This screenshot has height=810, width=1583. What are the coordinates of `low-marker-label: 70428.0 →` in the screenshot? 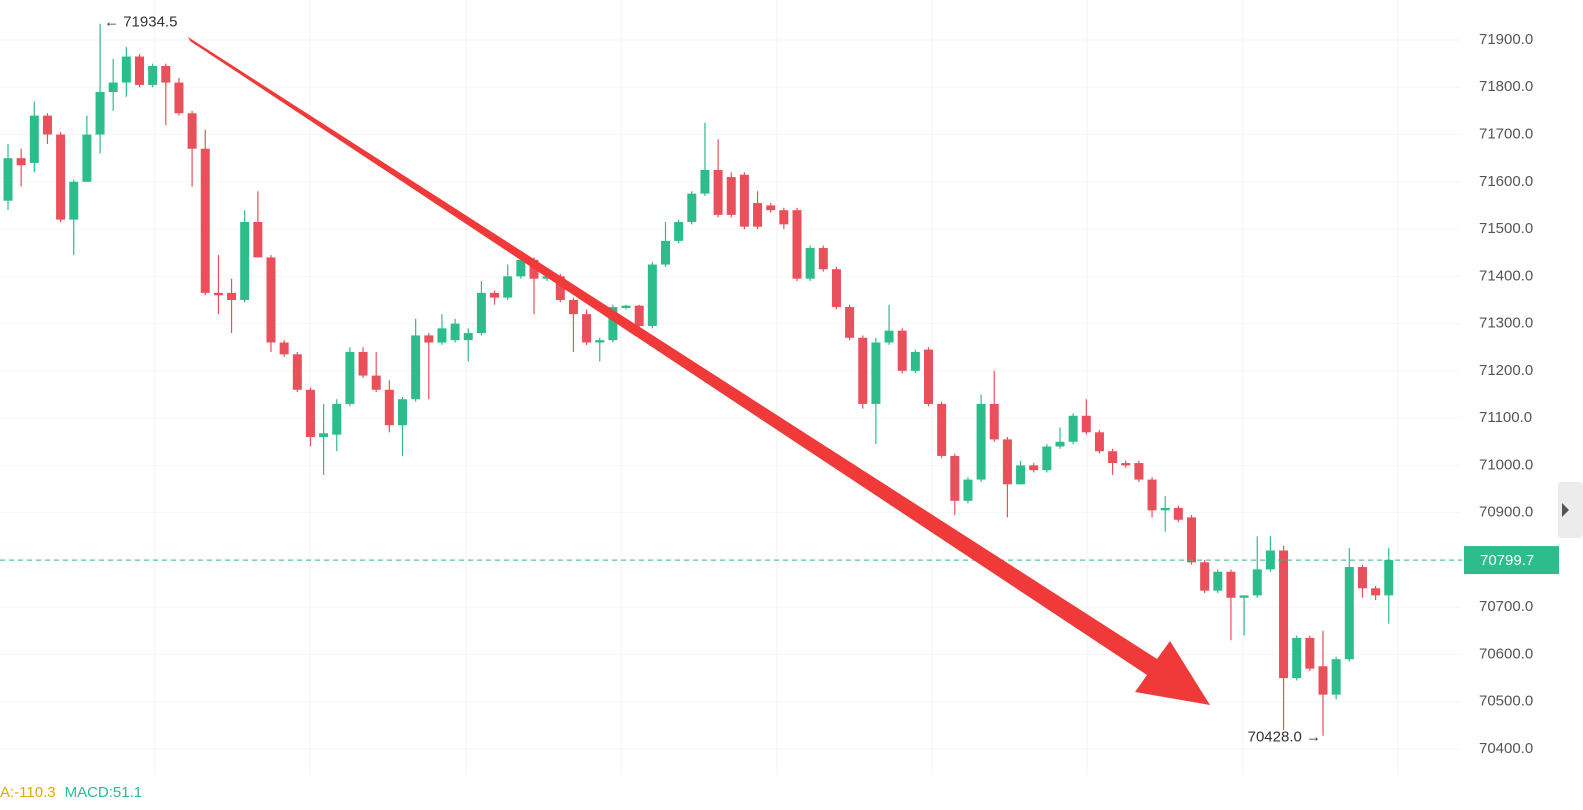 It's located at (1284, 737).